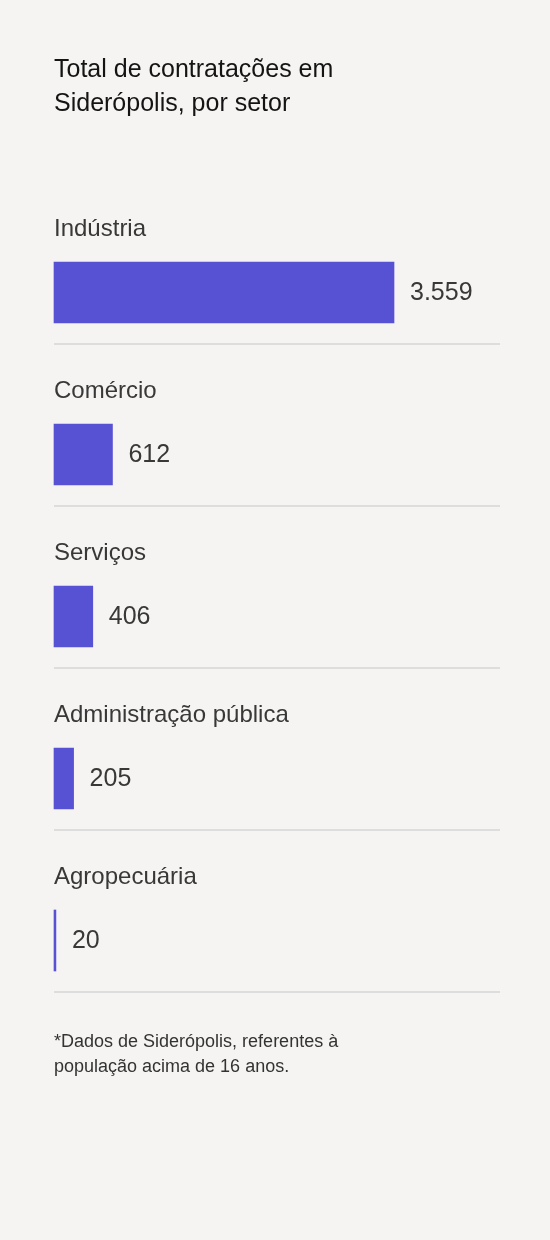  Describe the element at coordinates (197, 1054) in the screenshot. I see `text: *Dados de Siderópolis, referentes à população acima de 16 anos.` at that location.